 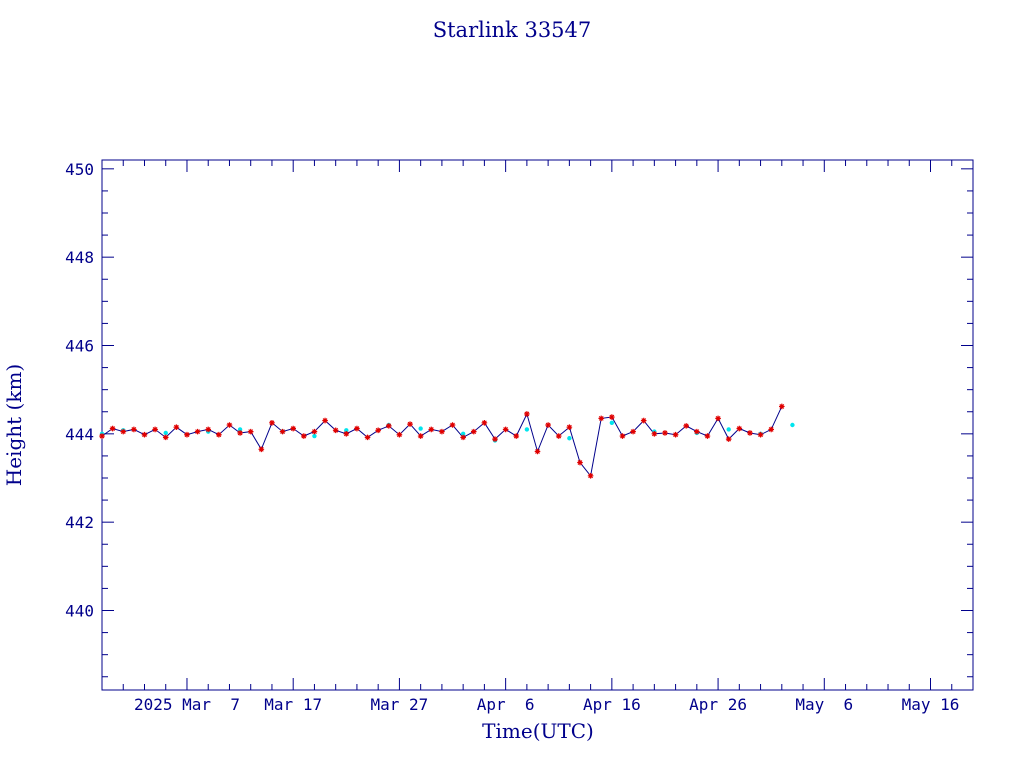 I want to click on y-tick-label: 440, so click(x=79, y=611).